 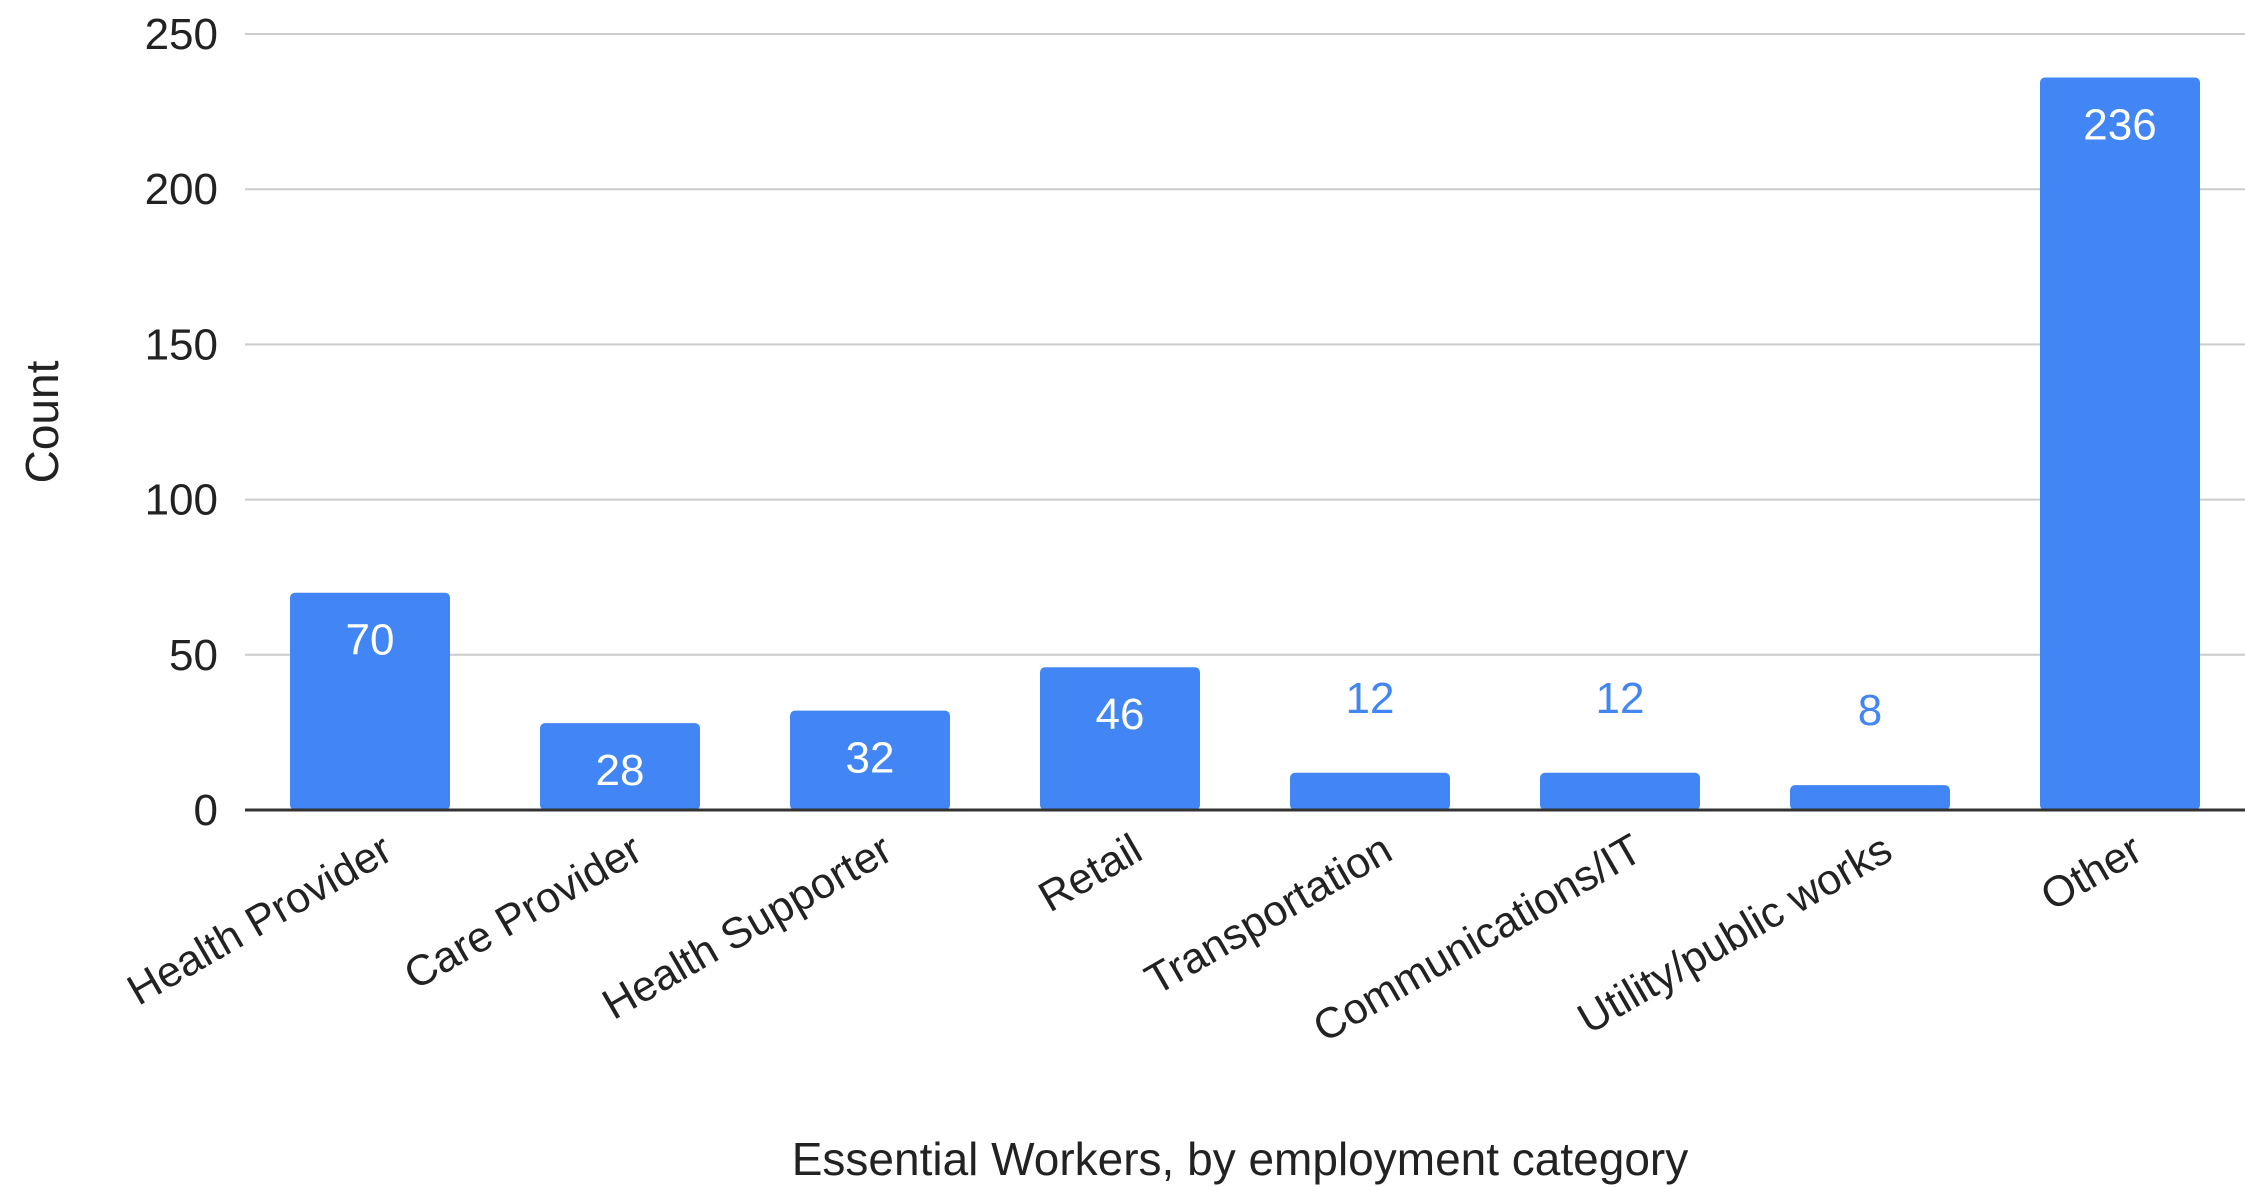 What do you see at coordinates (181, 500) in the screenshot?
I see `y-tick-label: 100` at bounding box center [181, 500].